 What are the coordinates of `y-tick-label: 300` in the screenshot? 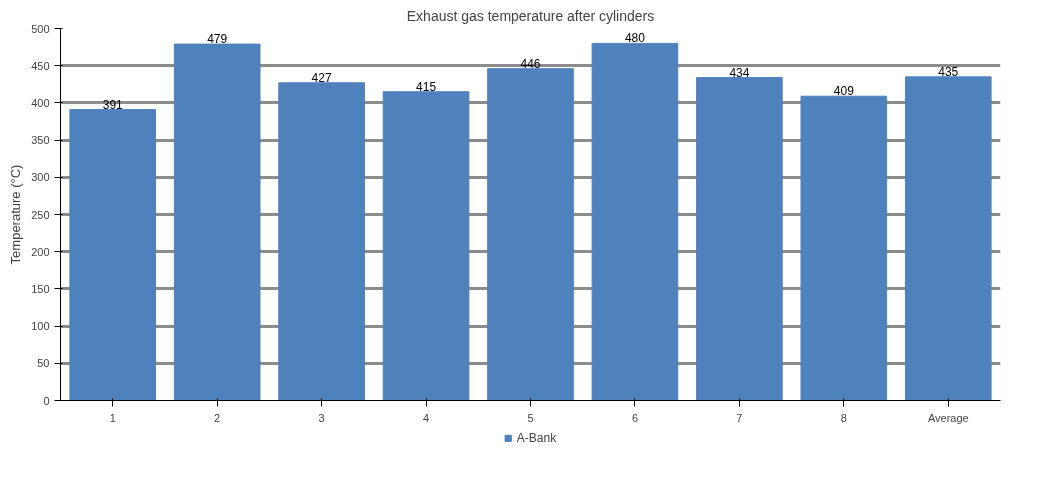 It's located at (40, 177).